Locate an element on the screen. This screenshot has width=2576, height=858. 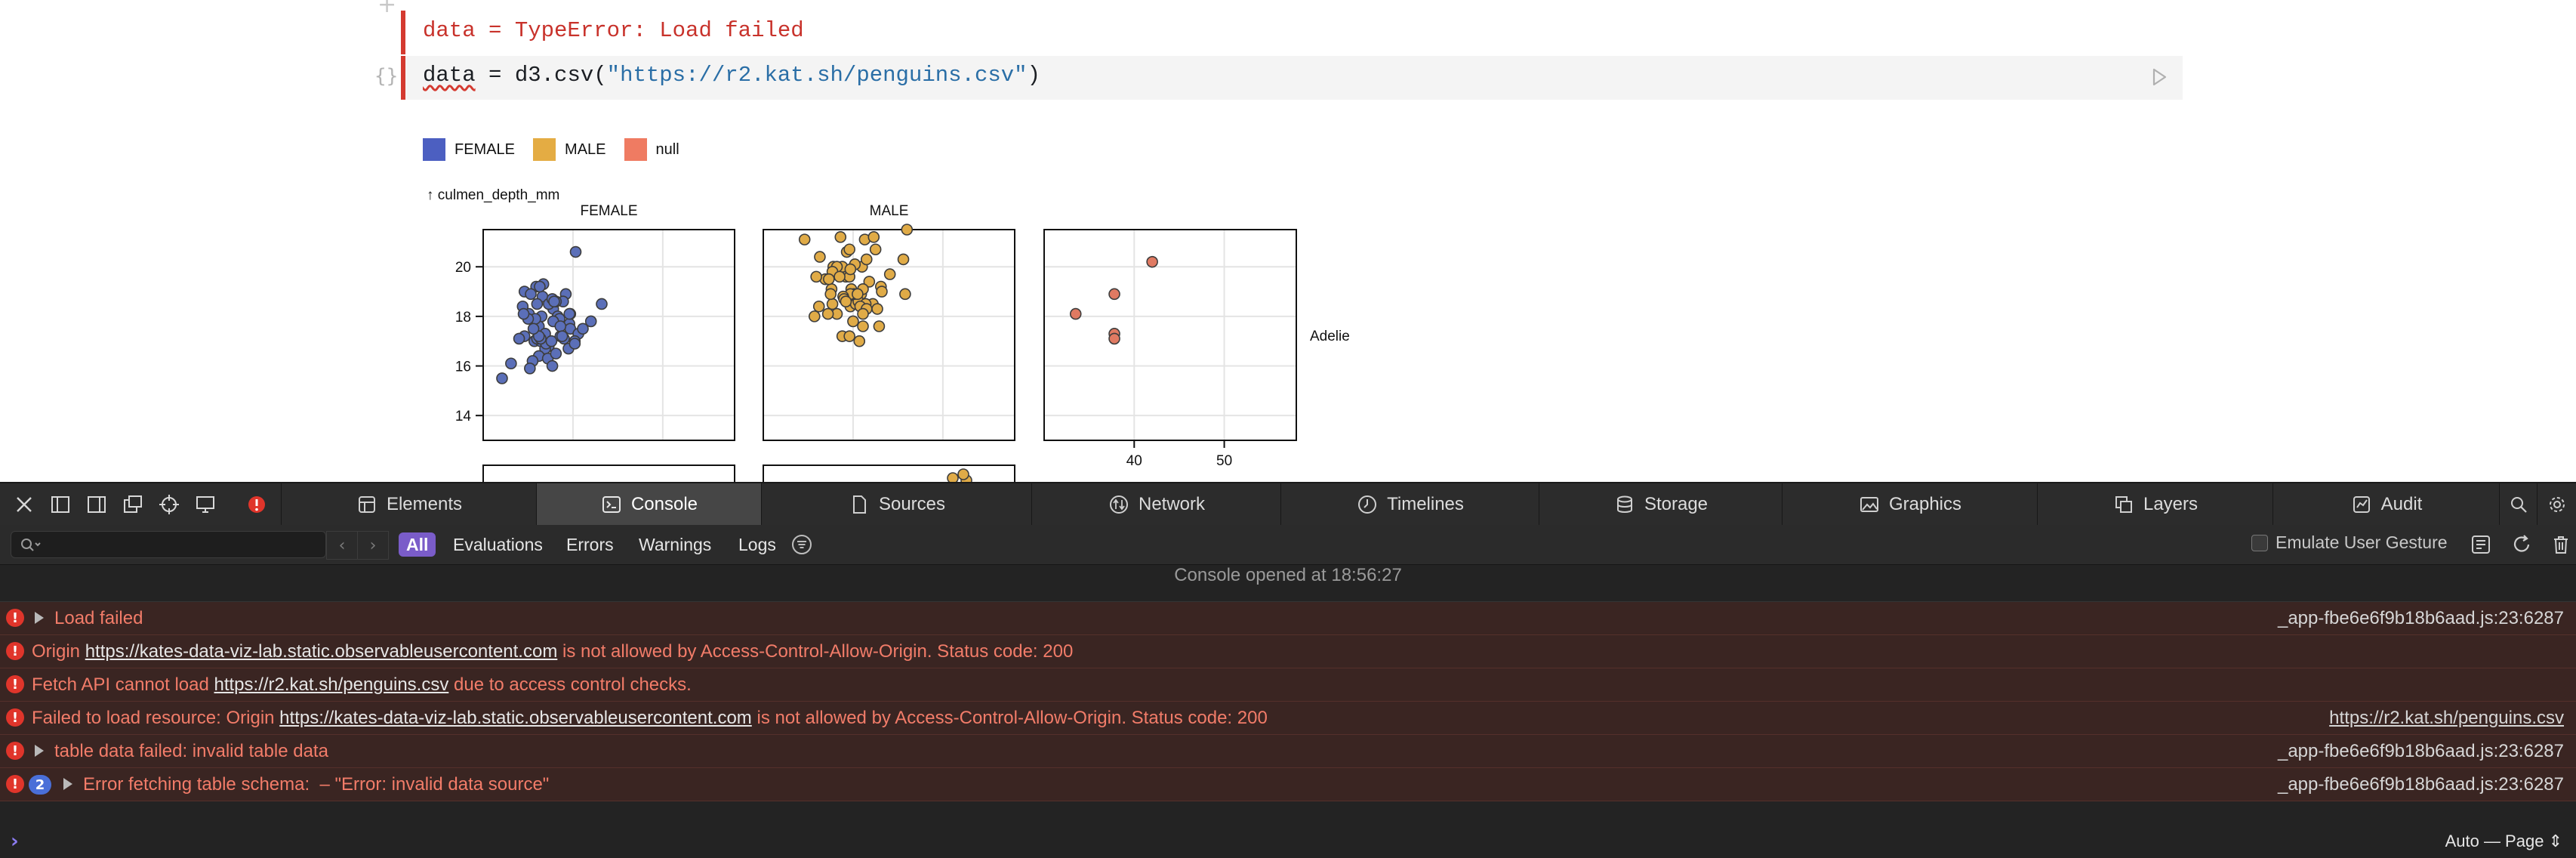
tab-storage: Storage is located at coordinates (1661, 504).